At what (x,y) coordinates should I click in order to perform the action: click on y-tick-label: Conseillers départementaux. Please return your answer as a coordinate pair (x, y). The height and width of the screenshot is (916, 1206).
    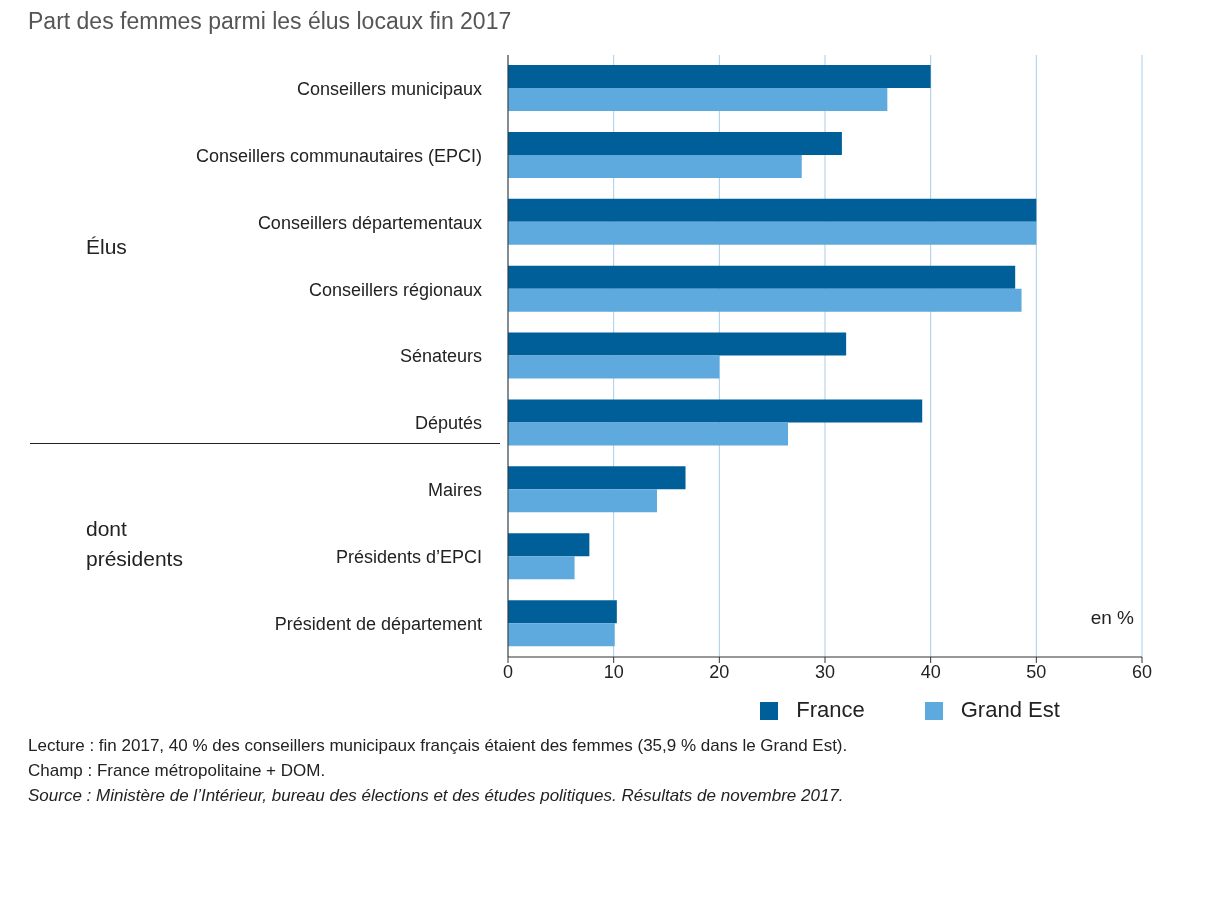
    Looking at the image, I should click on (369, 222).